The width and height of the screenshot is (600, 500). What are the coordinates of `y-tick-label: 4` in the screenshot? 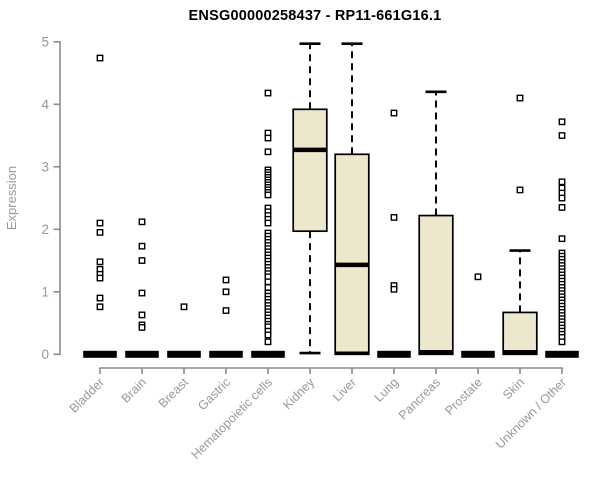 It's located at (45, 104).